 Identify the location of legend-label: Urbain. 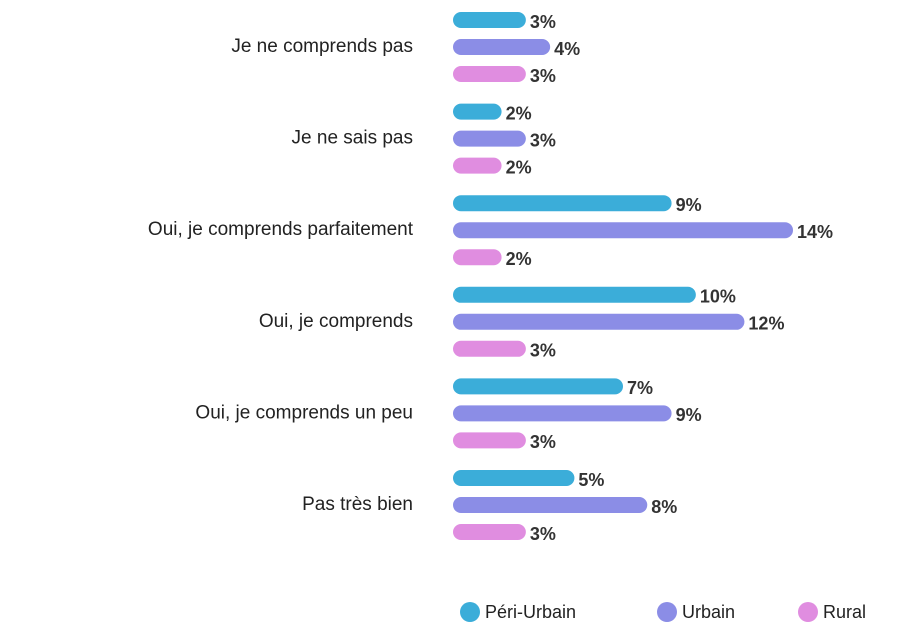
(708, 612).